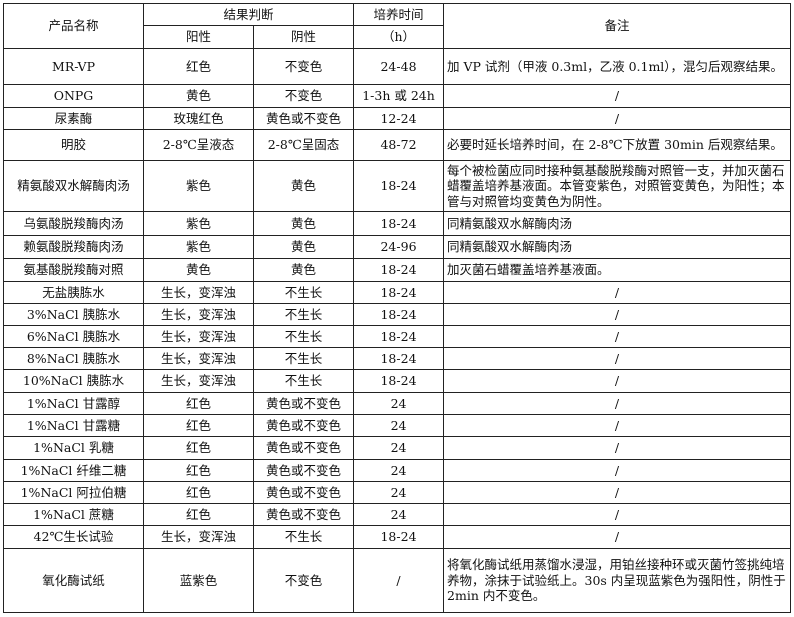 The height and width of the screenshot is (617, 794). Describe the element at coordinates (399, 37) in the screenshot. I see `header-time-unit: （h）` at that location.